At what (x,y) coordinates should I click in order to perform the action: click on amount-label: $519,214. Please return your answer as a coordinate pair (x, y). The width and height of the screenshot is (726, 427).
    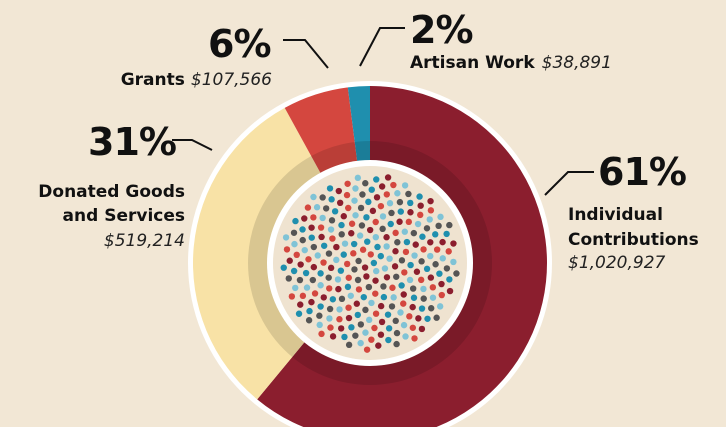
    Looking at the image, I should click on (144, 241).